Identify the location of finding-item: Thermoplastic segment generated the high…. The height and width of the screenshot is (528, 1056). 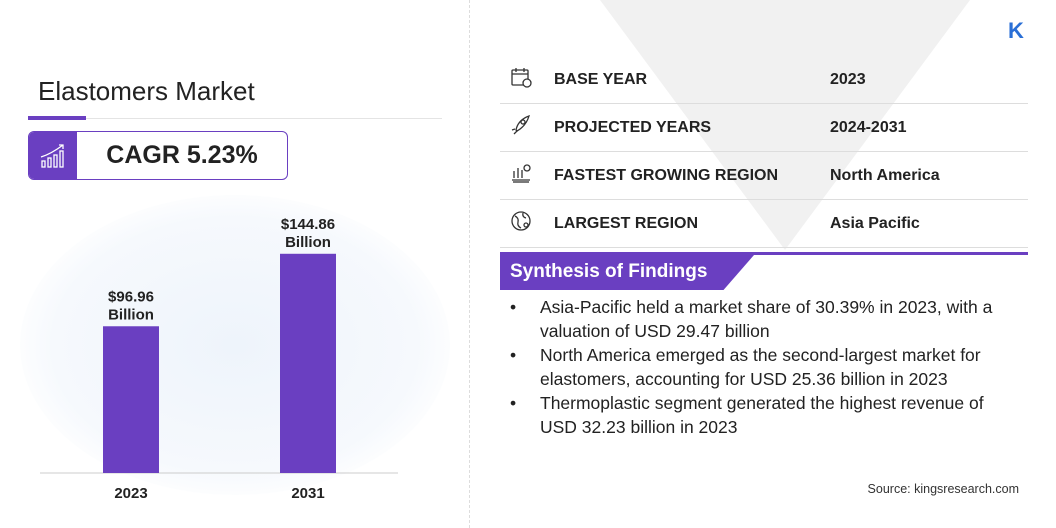
(765, 415).